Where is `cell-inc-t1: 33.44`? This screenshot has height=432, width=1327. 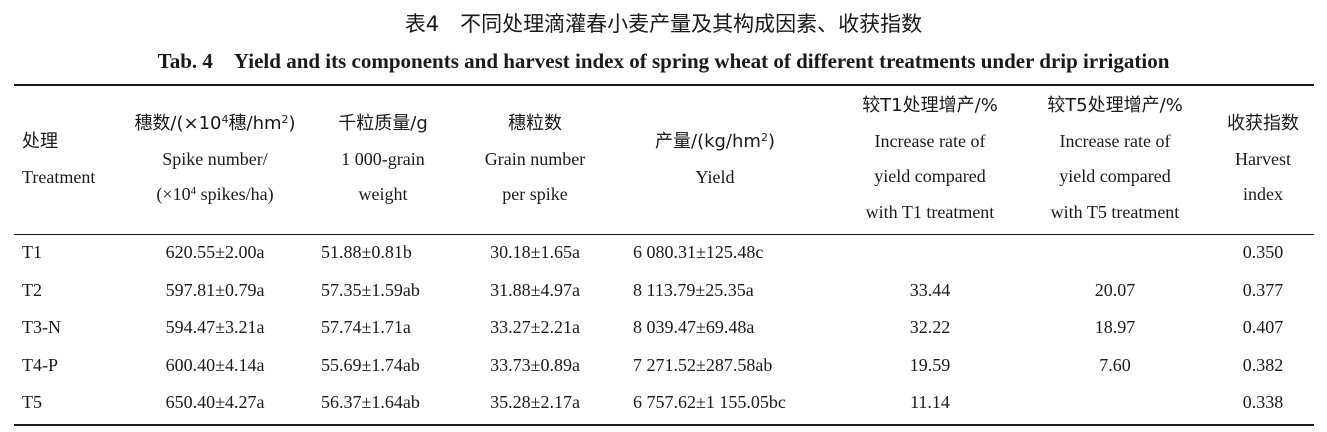
cell-inc-t1: 33.44 is located at coordinates (930, 290).